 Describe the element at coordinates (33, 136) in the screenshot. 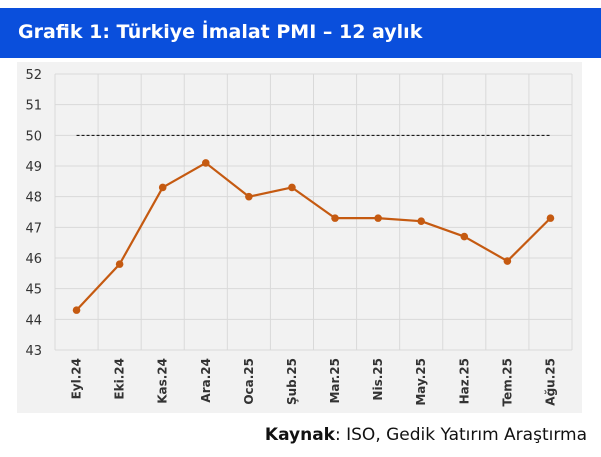

I see `y-tick-label: 50` at that location.